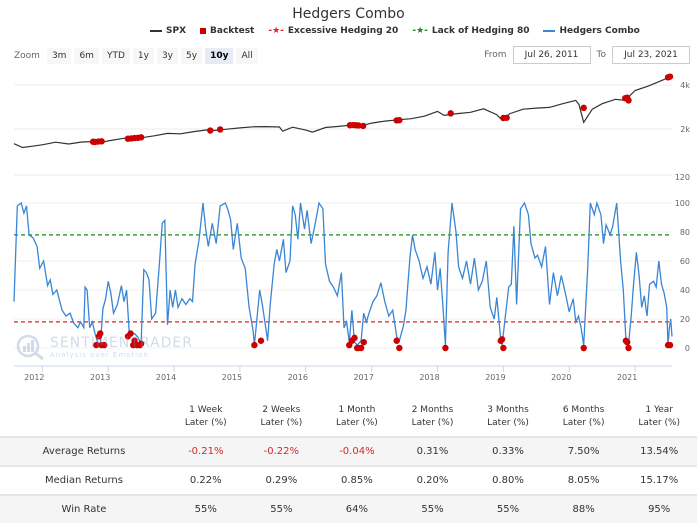  What do you see at coordinates (659, 410) in the screenshot?
I see `header-line: 1 Year` at bounding box center [659, 410].